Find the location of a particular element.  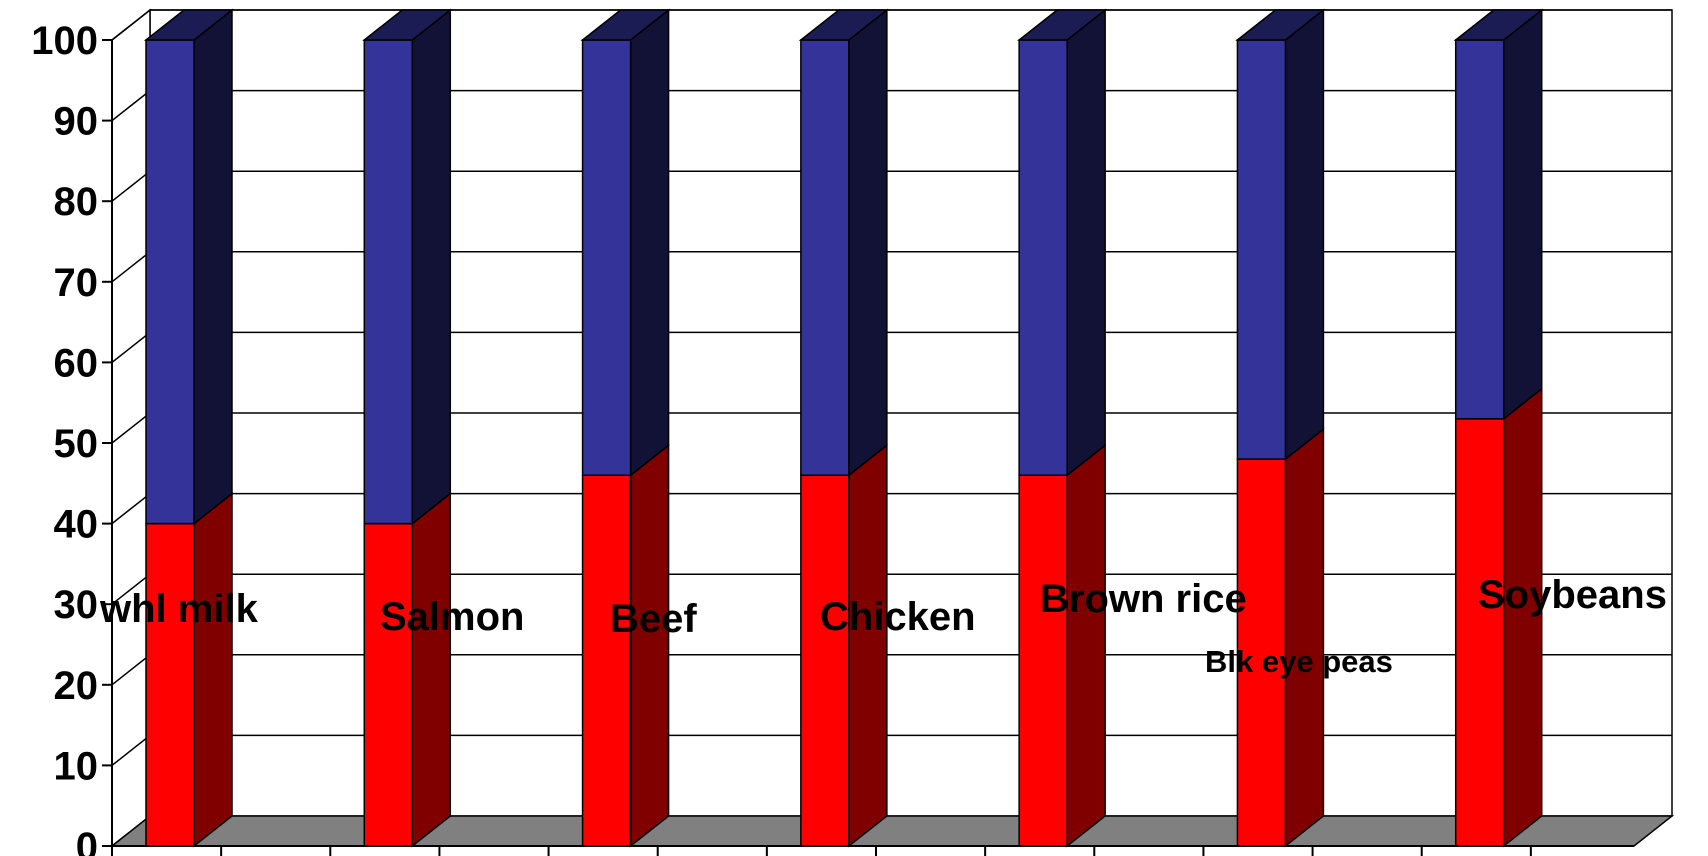

y-tick-label-40: 40 is located at coordinates (76, 525).